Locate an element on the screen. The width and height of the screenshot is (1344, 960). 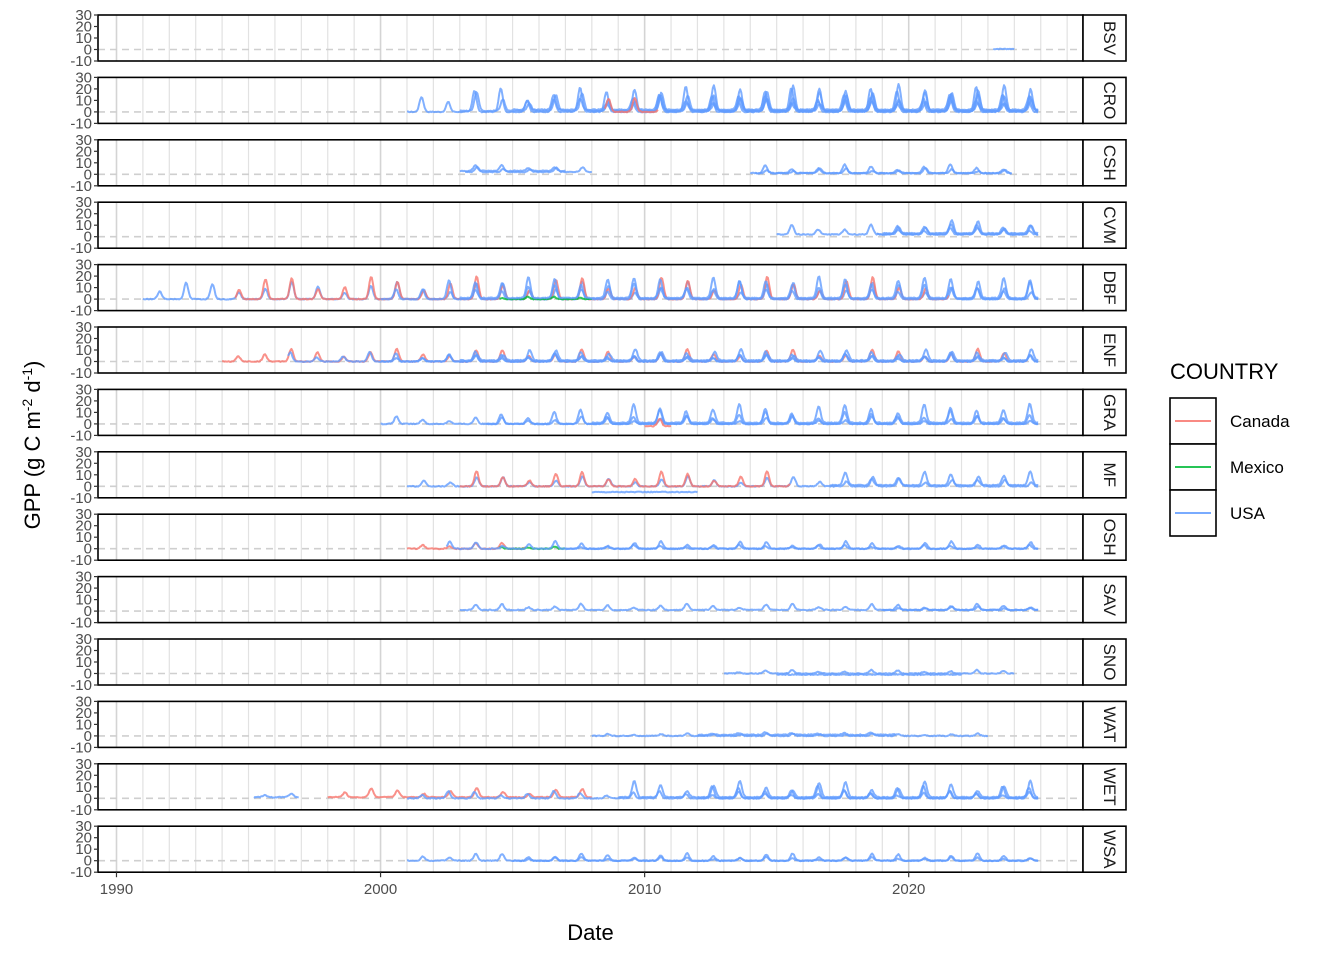
legend-item-canada: Canada is located at coordinates (1229, 421).